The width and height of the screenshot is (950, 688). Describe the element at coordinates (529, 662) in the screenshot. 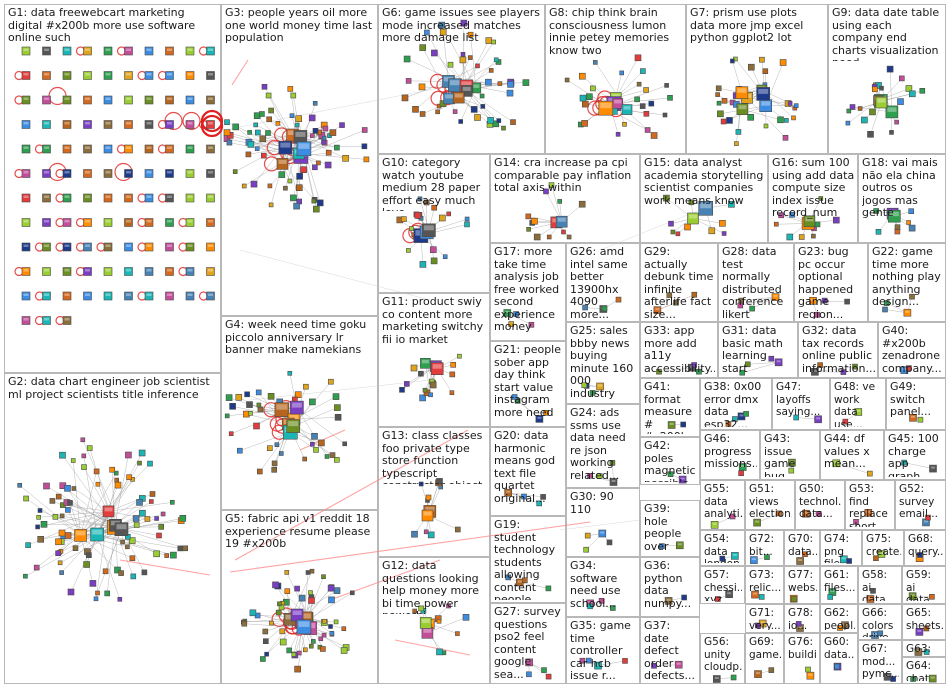

I see `g27-node` at that location.